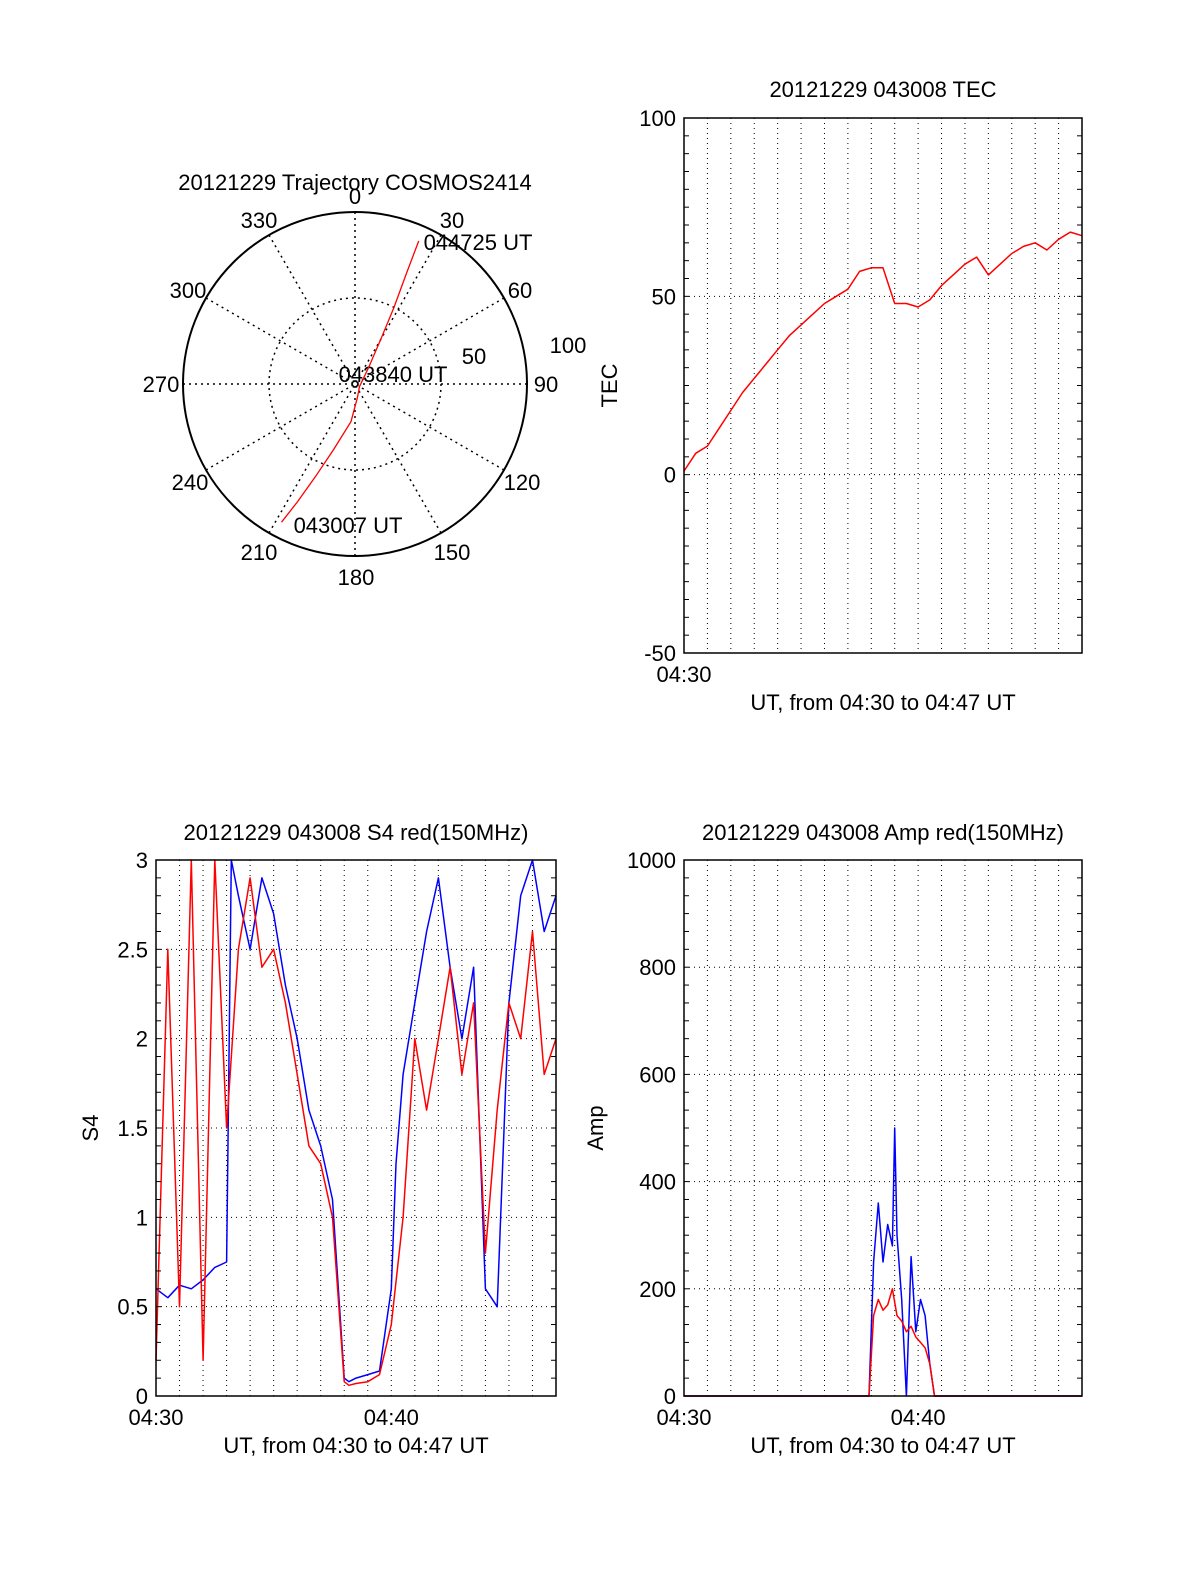  I want to click on polar-azimuth-label: 0, so click(355, 196).